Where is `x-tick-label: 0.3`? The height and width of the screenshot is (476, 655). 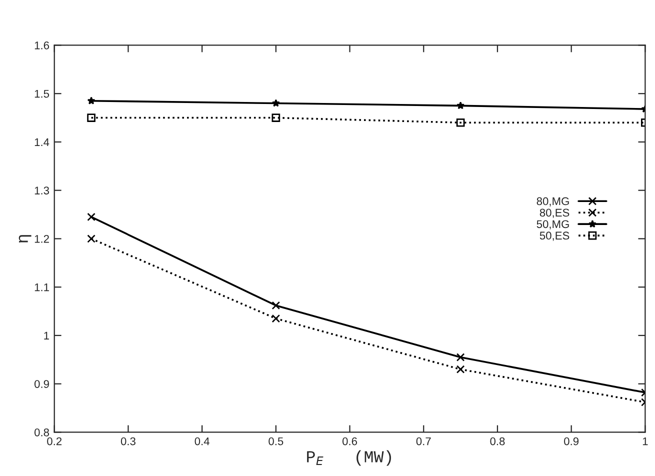
x-tick-label: 0.3 is located at coordinates (128, 441).